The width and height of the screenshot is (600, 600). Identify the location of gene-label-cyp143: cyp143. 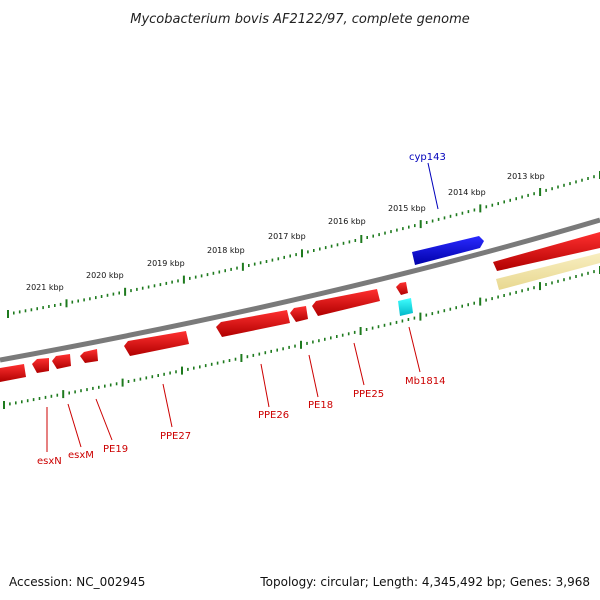
(427, 157).